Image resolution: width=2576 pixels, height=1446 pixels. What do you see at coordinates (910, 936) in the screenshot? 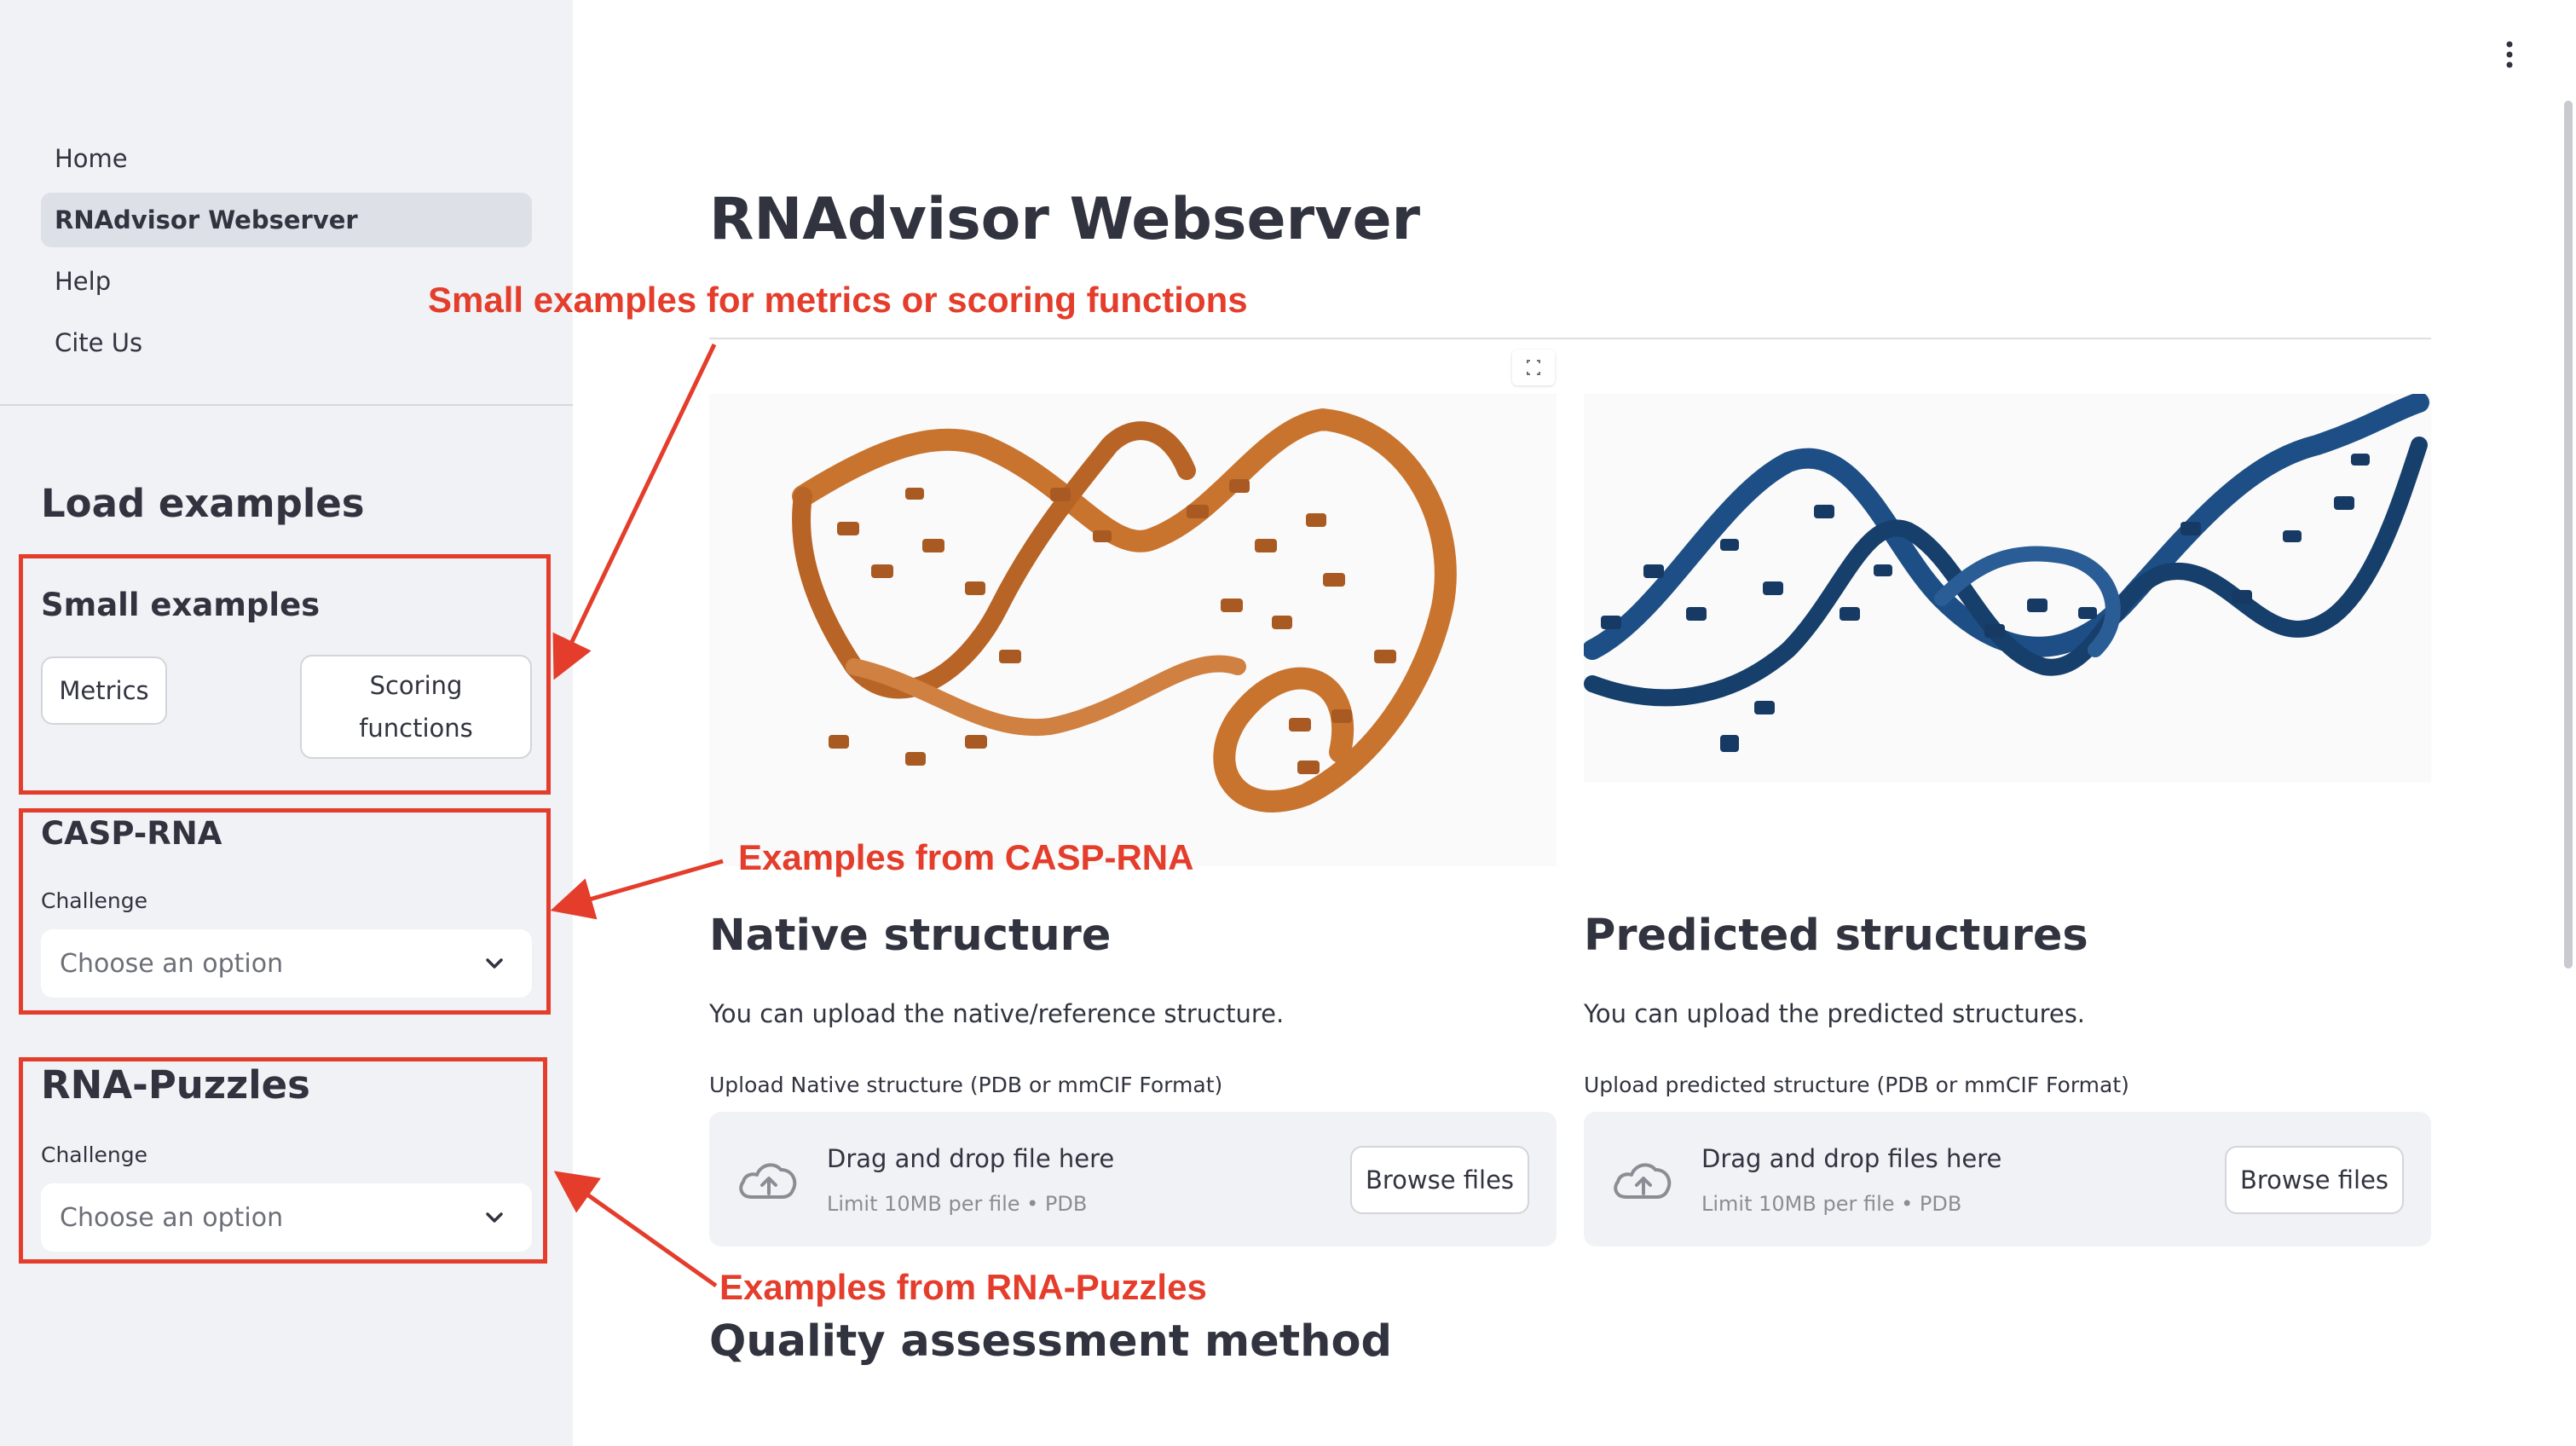
I see `native-structure-heading: Native structure` at bounding box center [910, 936].